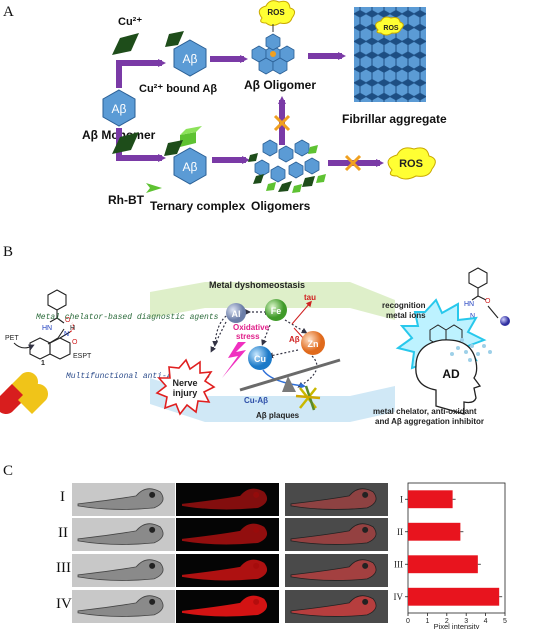 Image resolution: width=535 pixels, height=629 pixels. What do you see at coordinates (8, 471) in the screenshot?
I see `panel-label-c: C` at bounding box center [8, 471].